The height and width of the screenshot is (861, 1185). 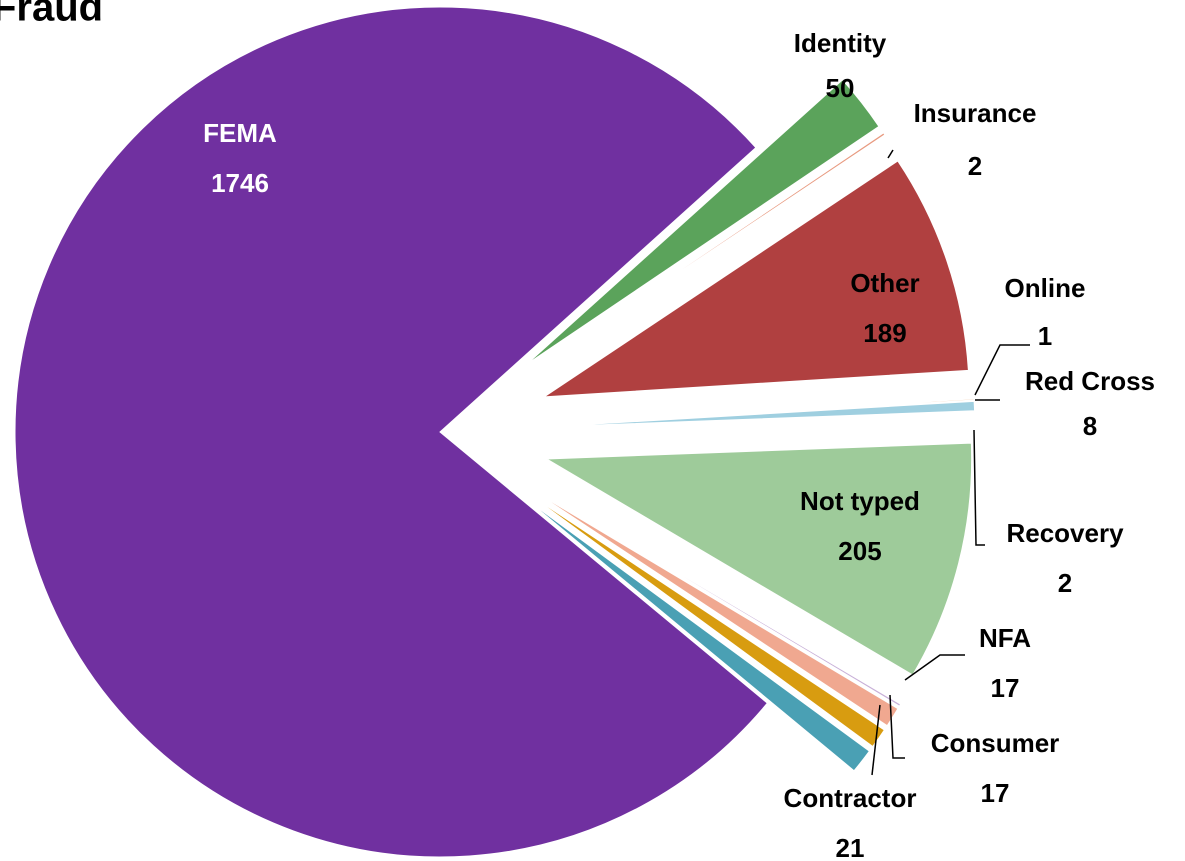 I want to click on slice-value: 1, so click(x=1045, y=336).